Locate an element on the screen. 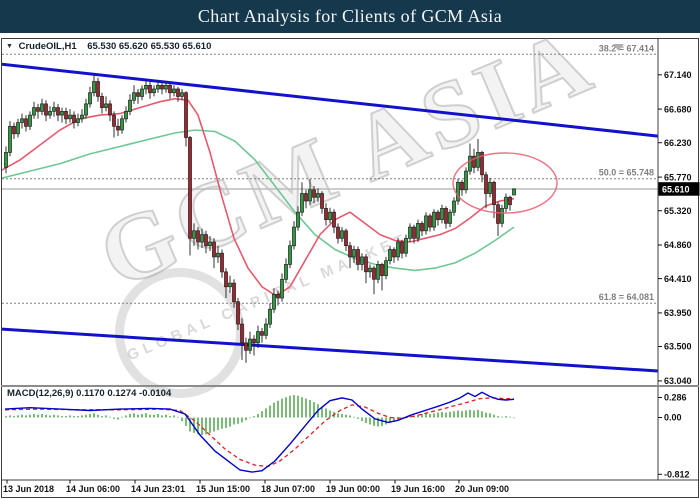  time-tick-label: 15 Jun 15:00 is located at coordinates (223, 489).